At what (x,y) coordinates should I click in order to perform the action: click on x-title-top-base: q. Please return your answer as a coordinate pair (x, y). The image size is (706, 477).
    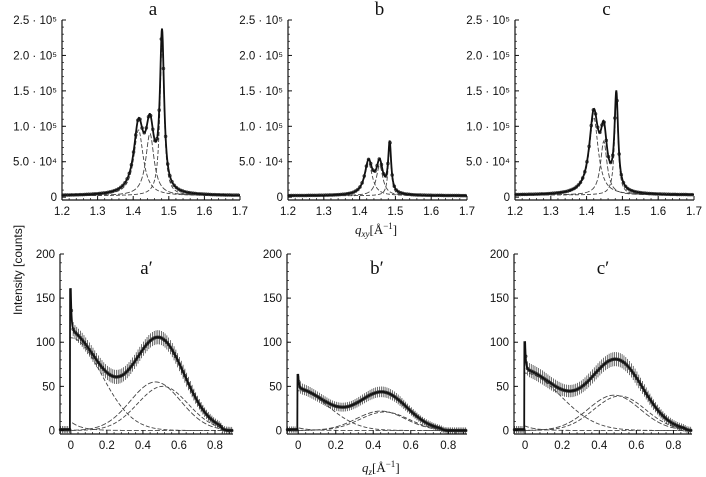
    Looking at the image, I should click on (358, 229).